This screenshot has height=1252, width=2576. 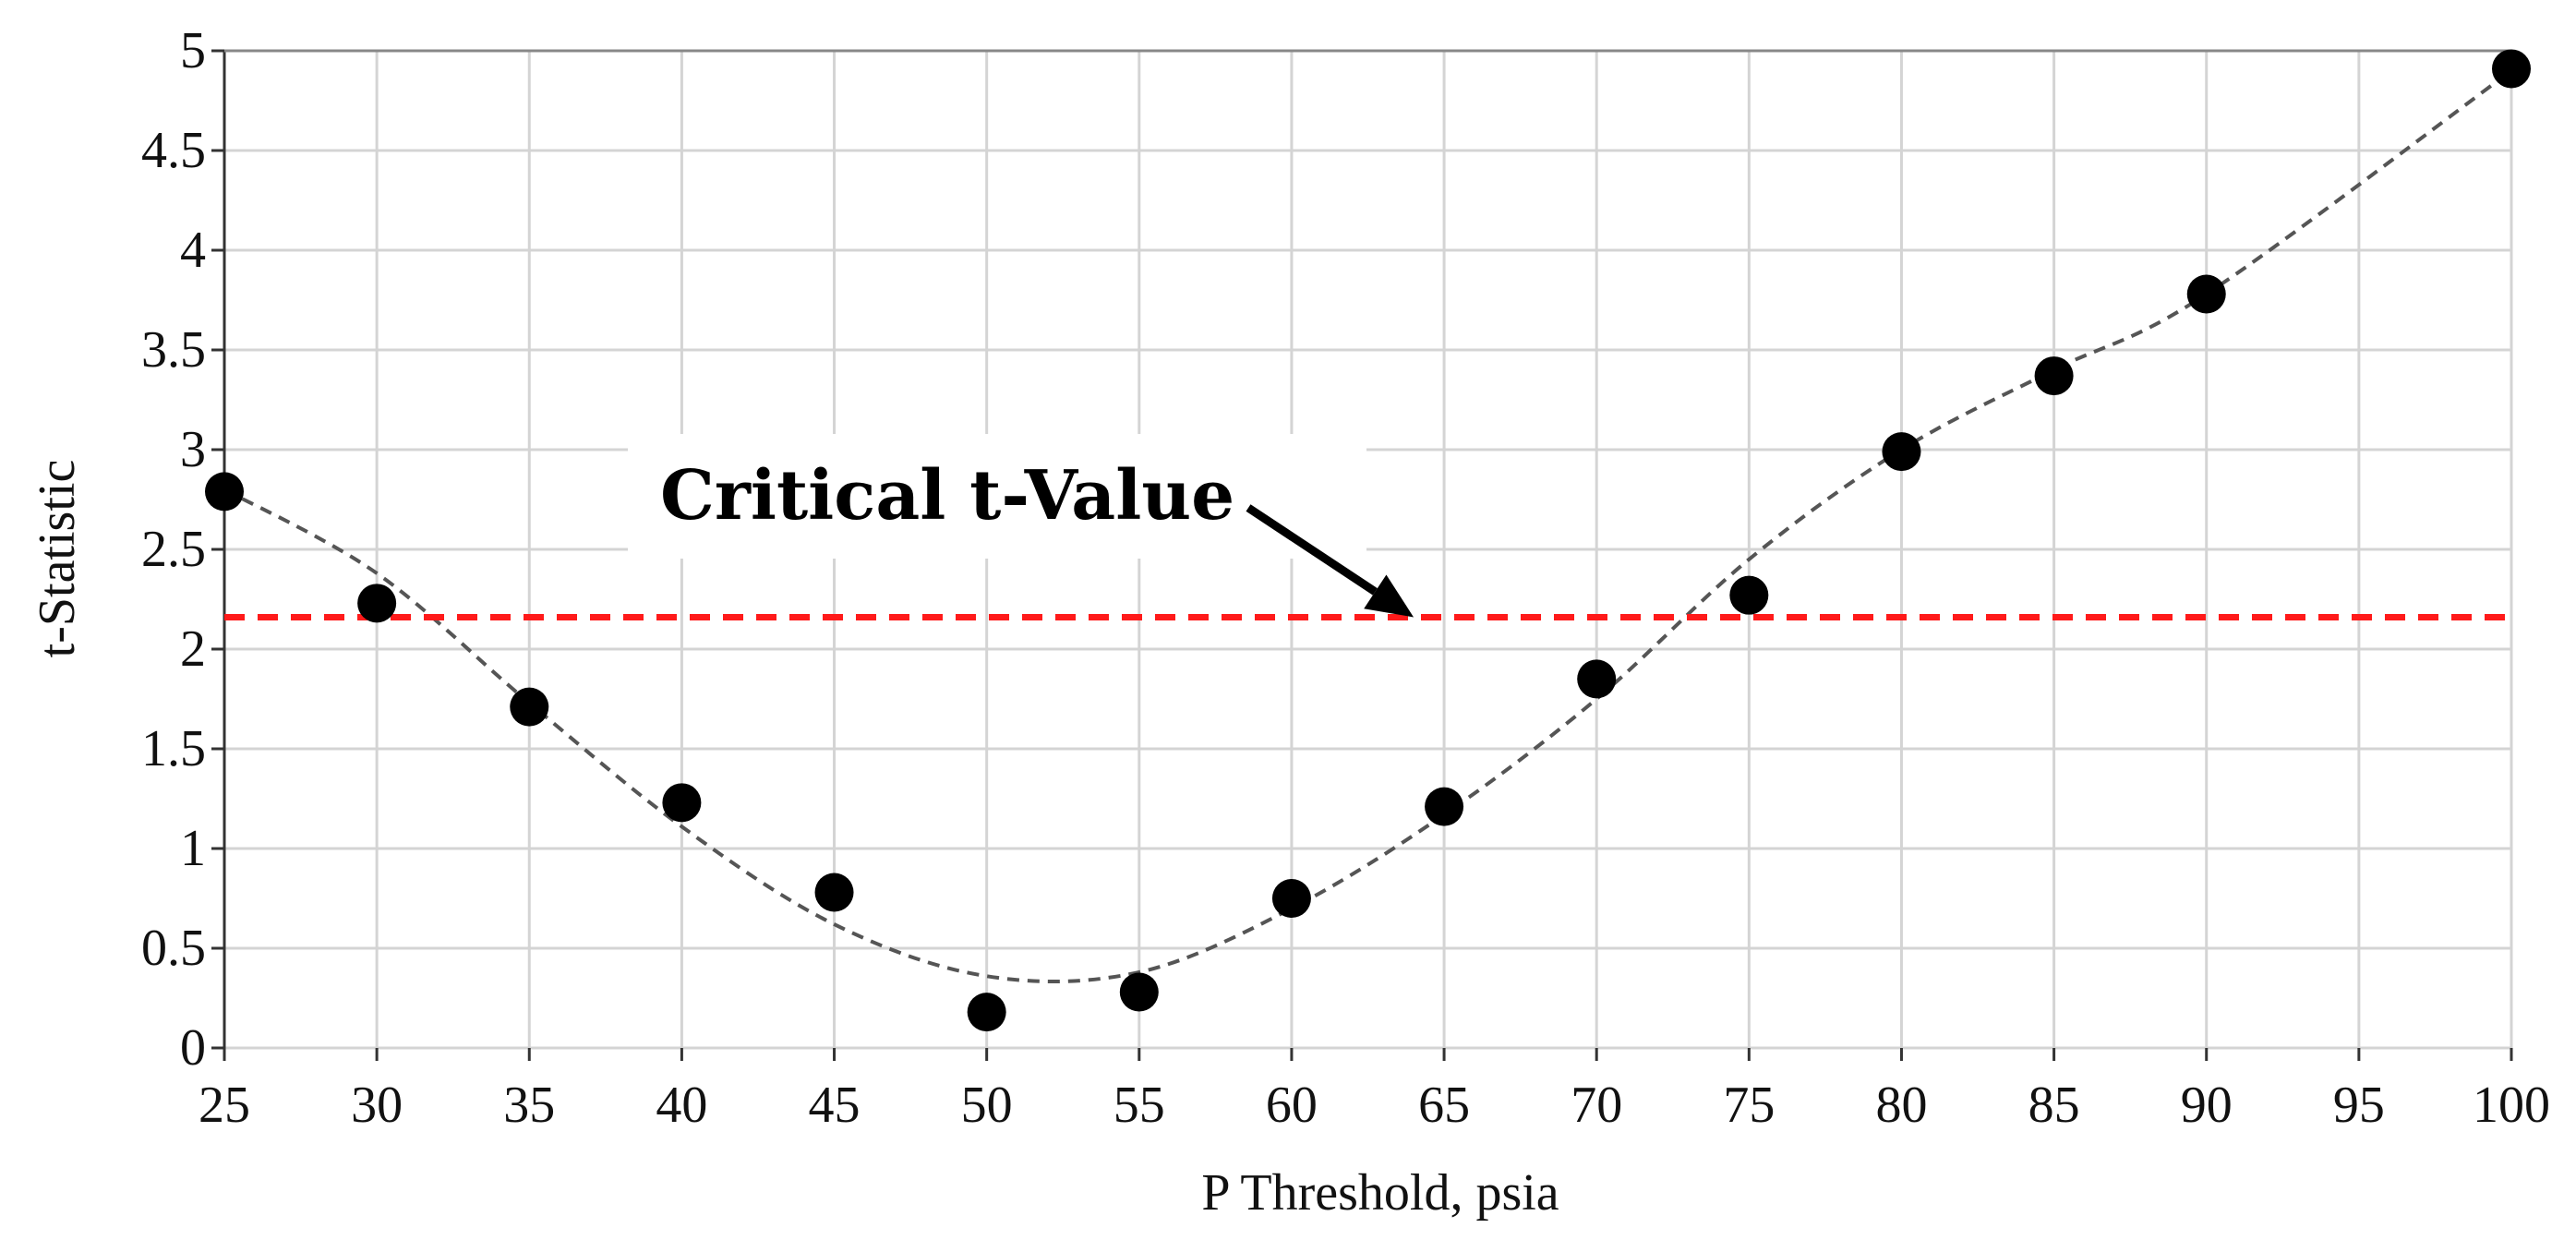 What do you see at coordinates (193, 50) in the screenshot?
I see `y-tick-label: 5` at bounding box center [193, 50].